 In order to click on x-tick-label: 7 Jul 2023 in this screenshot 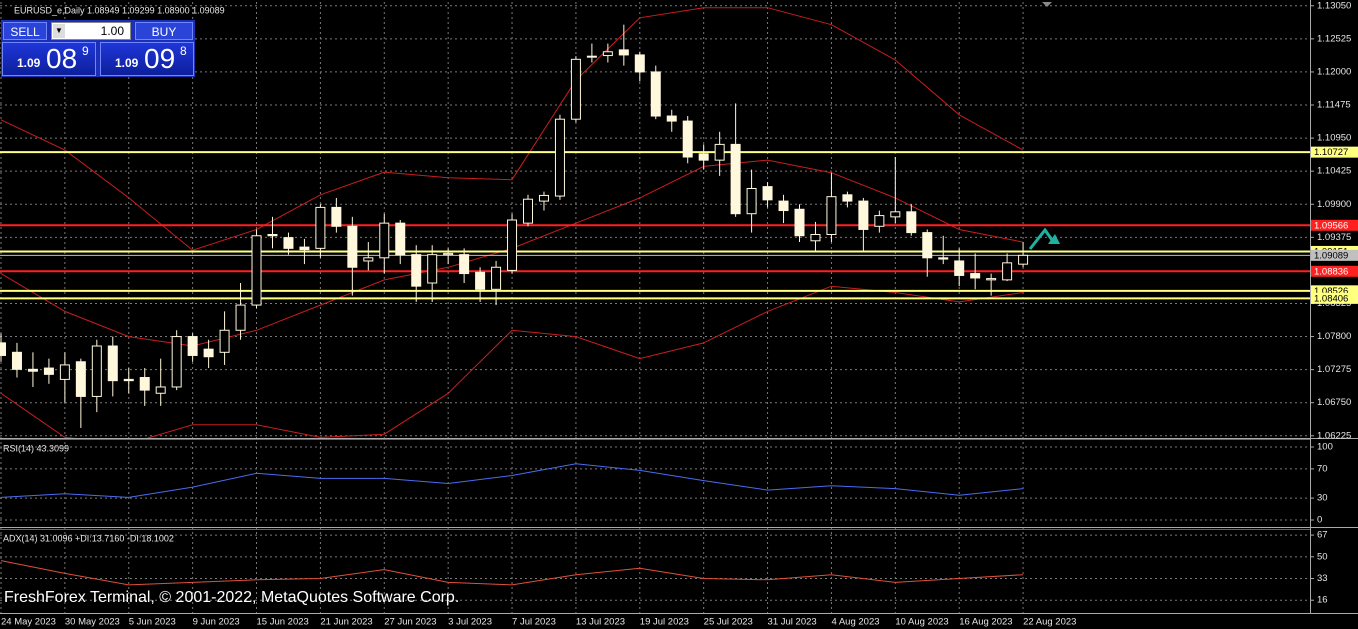, I will do `click(534, 622)`.